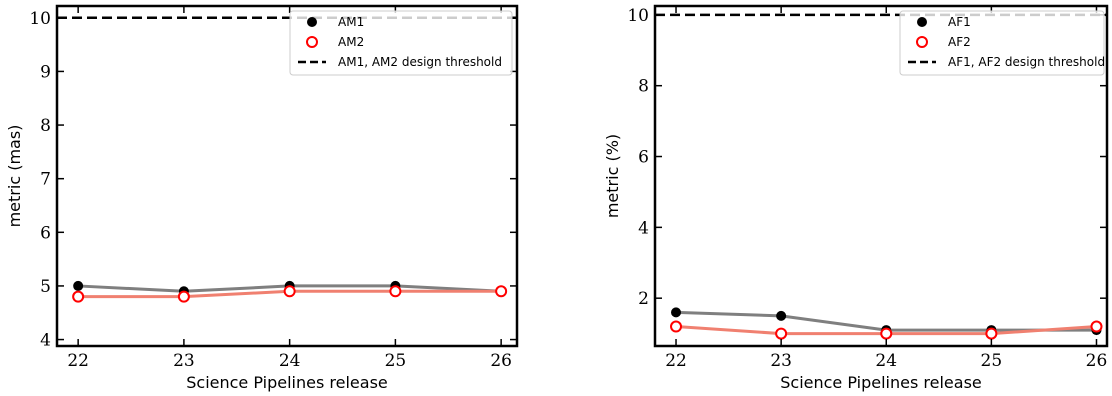  What do you see at coordinates (1026, 62) in the screenshot?
I see `legend-label: AF1, AF2 design threshold` at bounding box center [1026, 62].